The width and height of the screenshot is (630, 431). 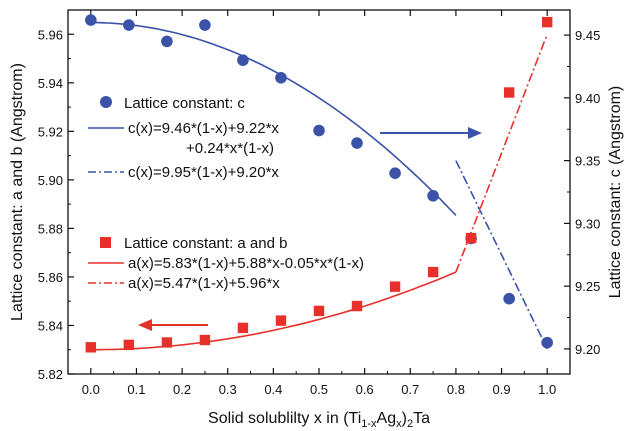 I want to click on left-tick-label: 5.90, so click(x=50, y=180).